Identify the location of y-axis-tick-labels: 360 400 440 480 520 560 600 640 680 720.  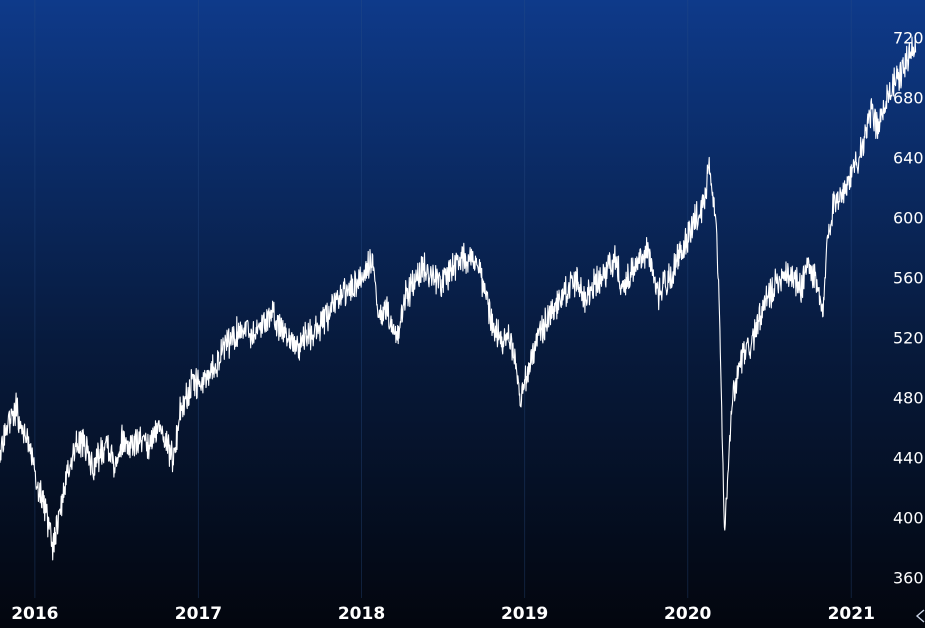
(908, 308).